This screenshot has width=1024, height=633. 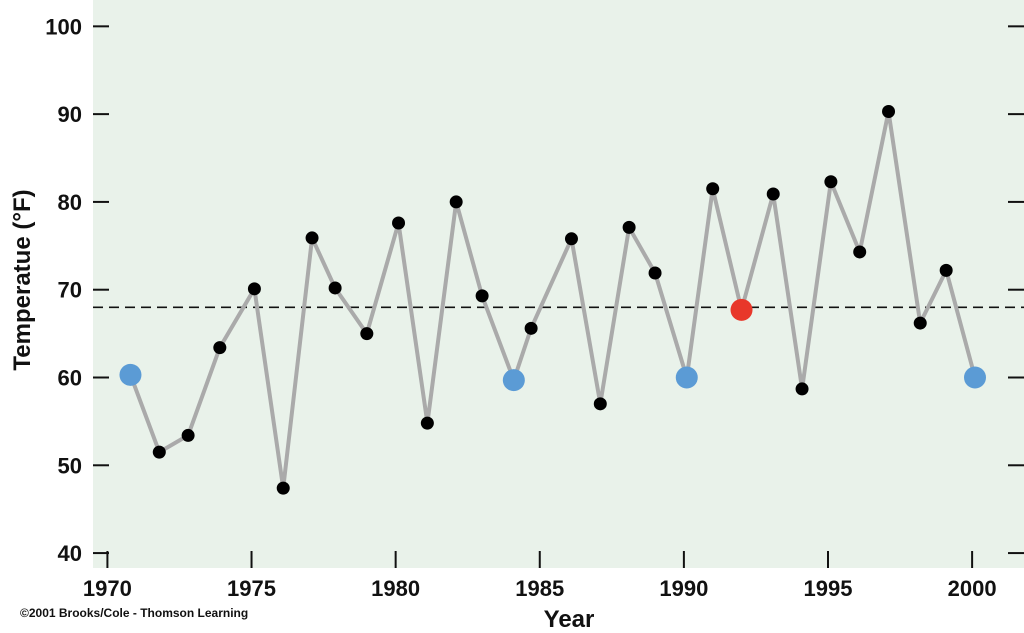 I want to click on x-tick-label: 1975, so click(x=251, y=588).